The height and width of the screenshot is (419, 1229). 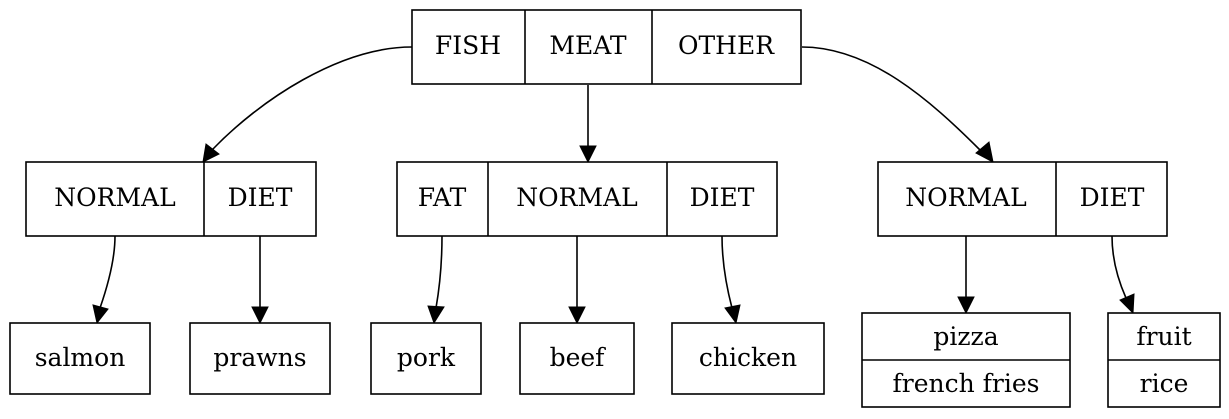 I want to click on leaf-chicken-box, so click(x=748, y=358).